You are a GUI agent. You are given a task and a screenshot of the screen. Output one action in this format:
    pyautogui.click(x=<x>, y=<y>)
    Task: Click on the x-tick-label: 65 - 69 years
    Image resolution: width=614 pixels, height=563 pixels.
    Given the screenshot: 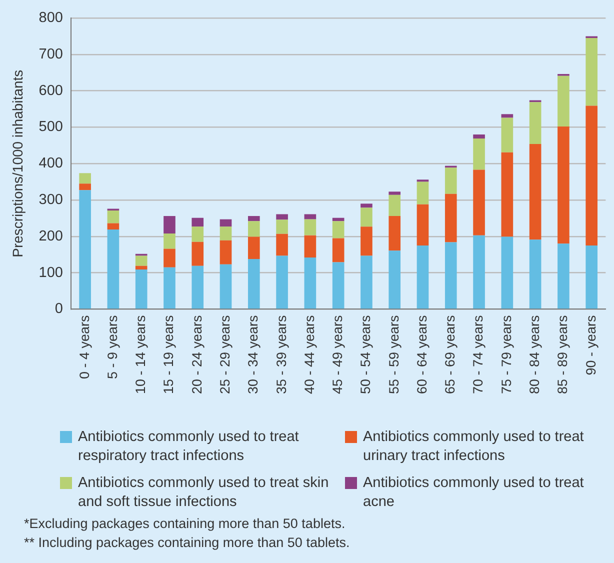 What is the action you would take?
    pyautogui.click(x=450, y=354)
    